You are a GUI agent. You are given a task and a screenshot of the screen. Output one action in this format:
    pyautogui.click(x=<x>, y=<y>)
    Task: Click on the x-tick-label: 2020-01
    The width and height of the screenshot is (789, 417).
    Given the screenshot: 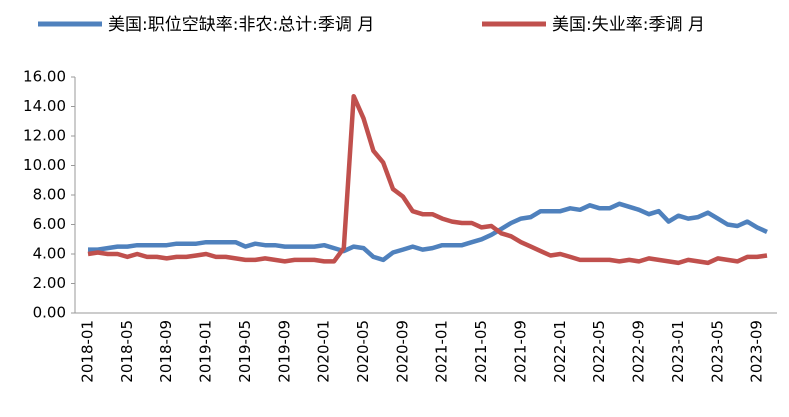 What is the action you would take?
    pyautogui.click(x=324, y=351)
    